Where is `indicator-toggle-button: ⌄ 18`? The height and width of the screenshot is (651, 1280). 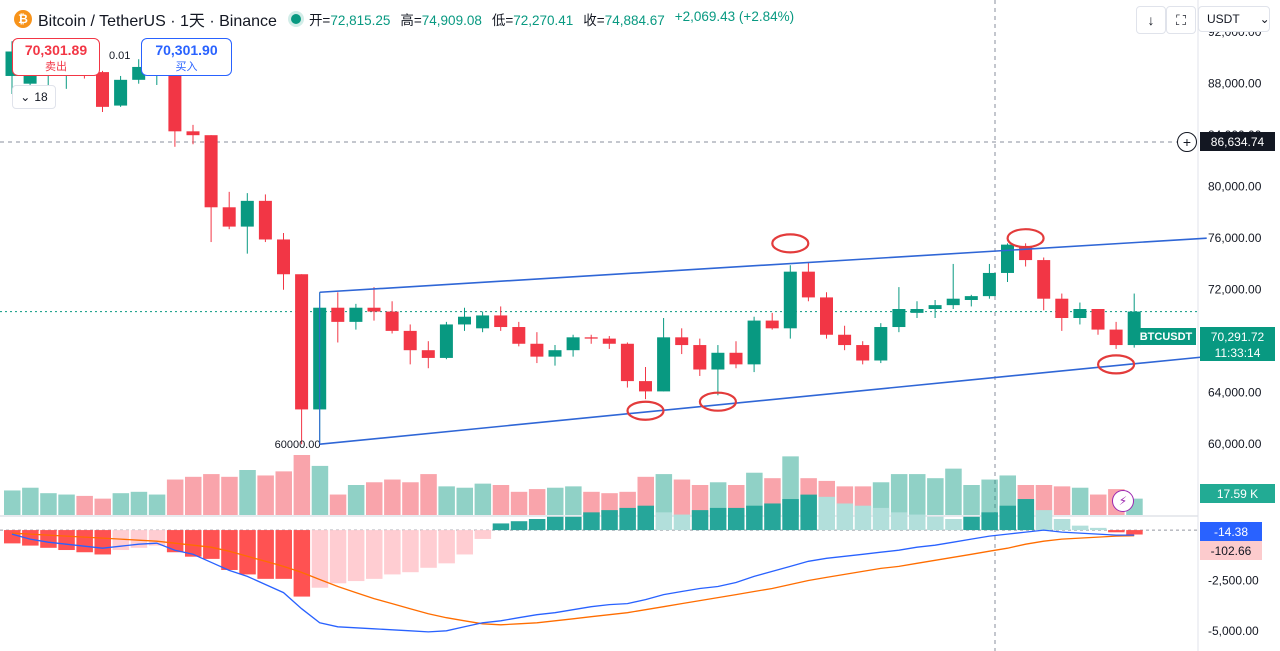
indicator-toggle-button: ⌄ 18 is located at coordinates (34, 97).